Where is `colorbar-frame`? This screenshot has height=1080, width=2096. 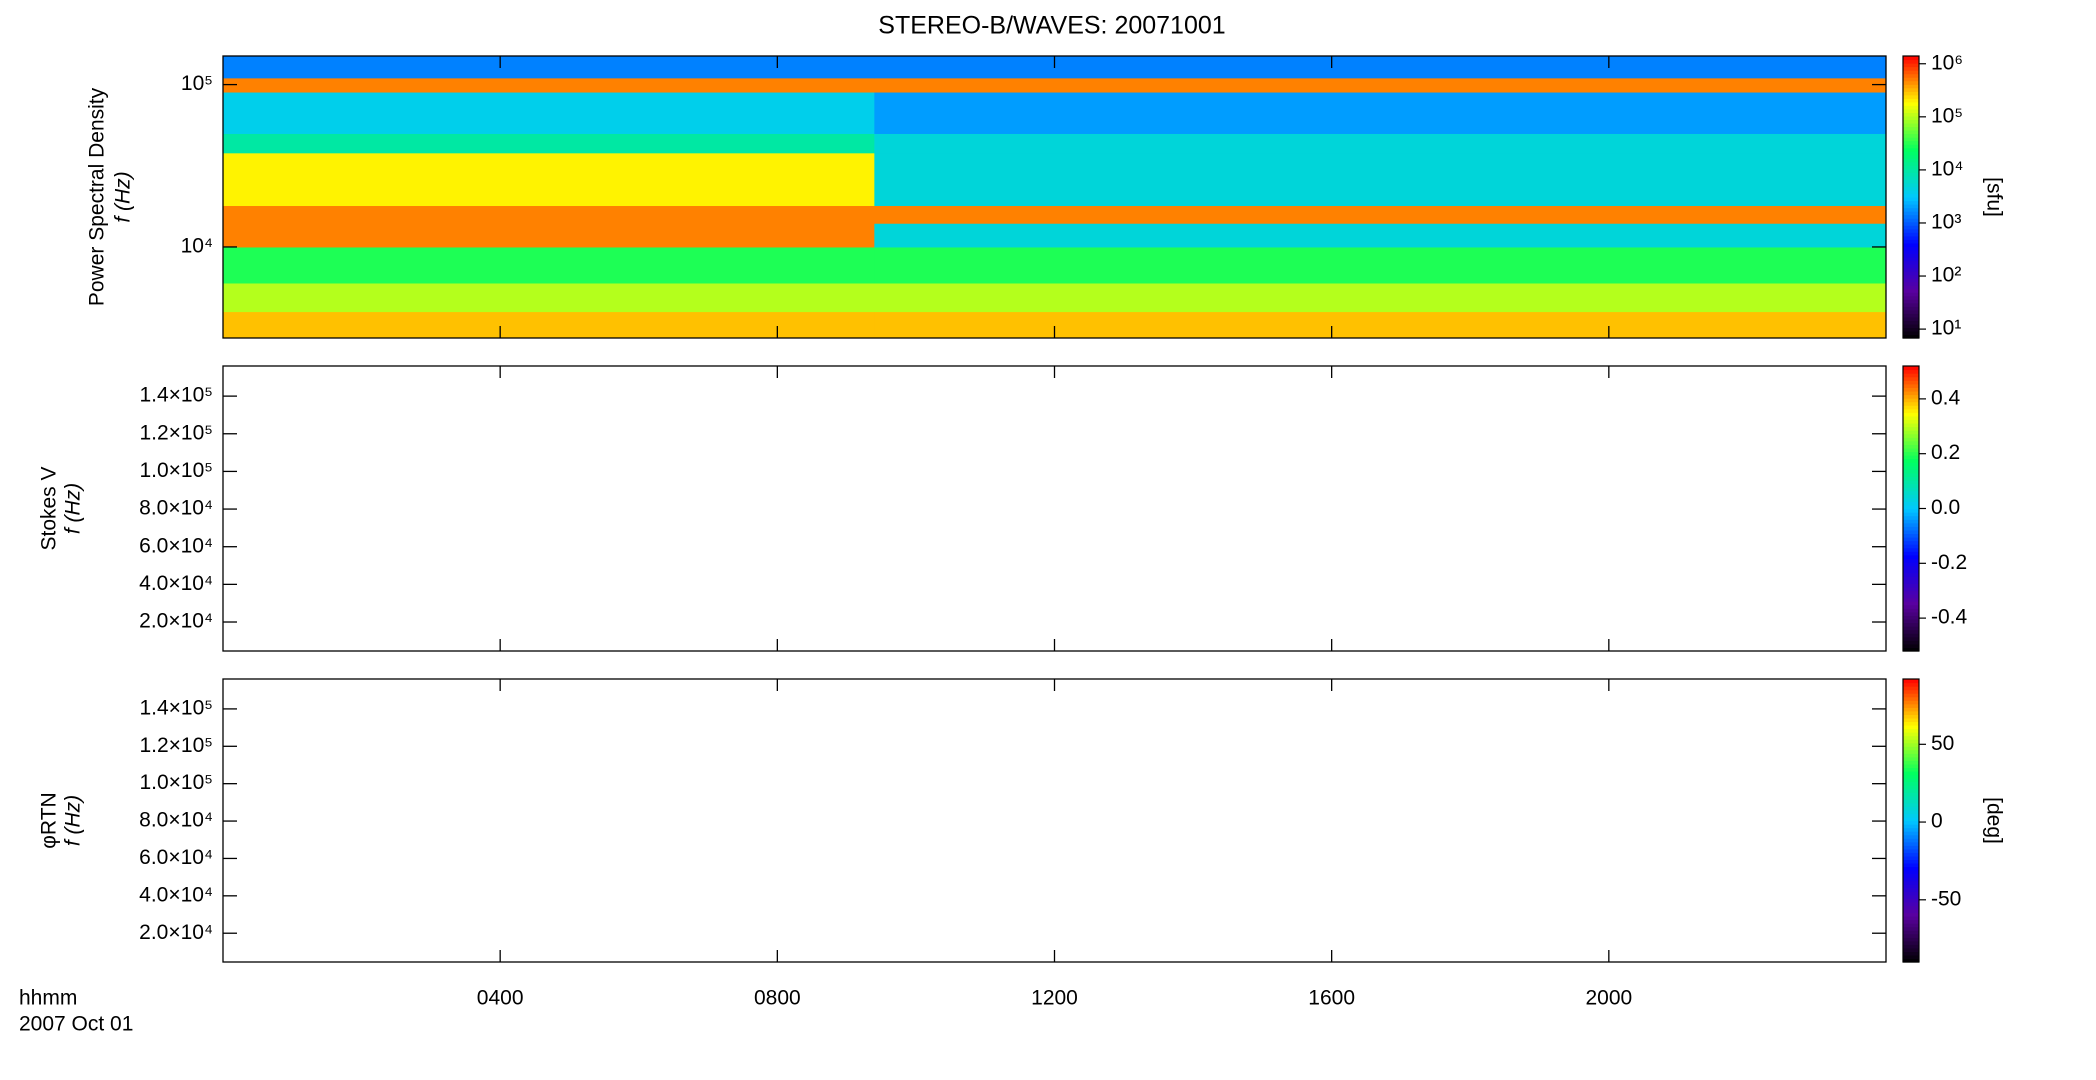
colorbar-frame is located at coordinates (1911, 820).